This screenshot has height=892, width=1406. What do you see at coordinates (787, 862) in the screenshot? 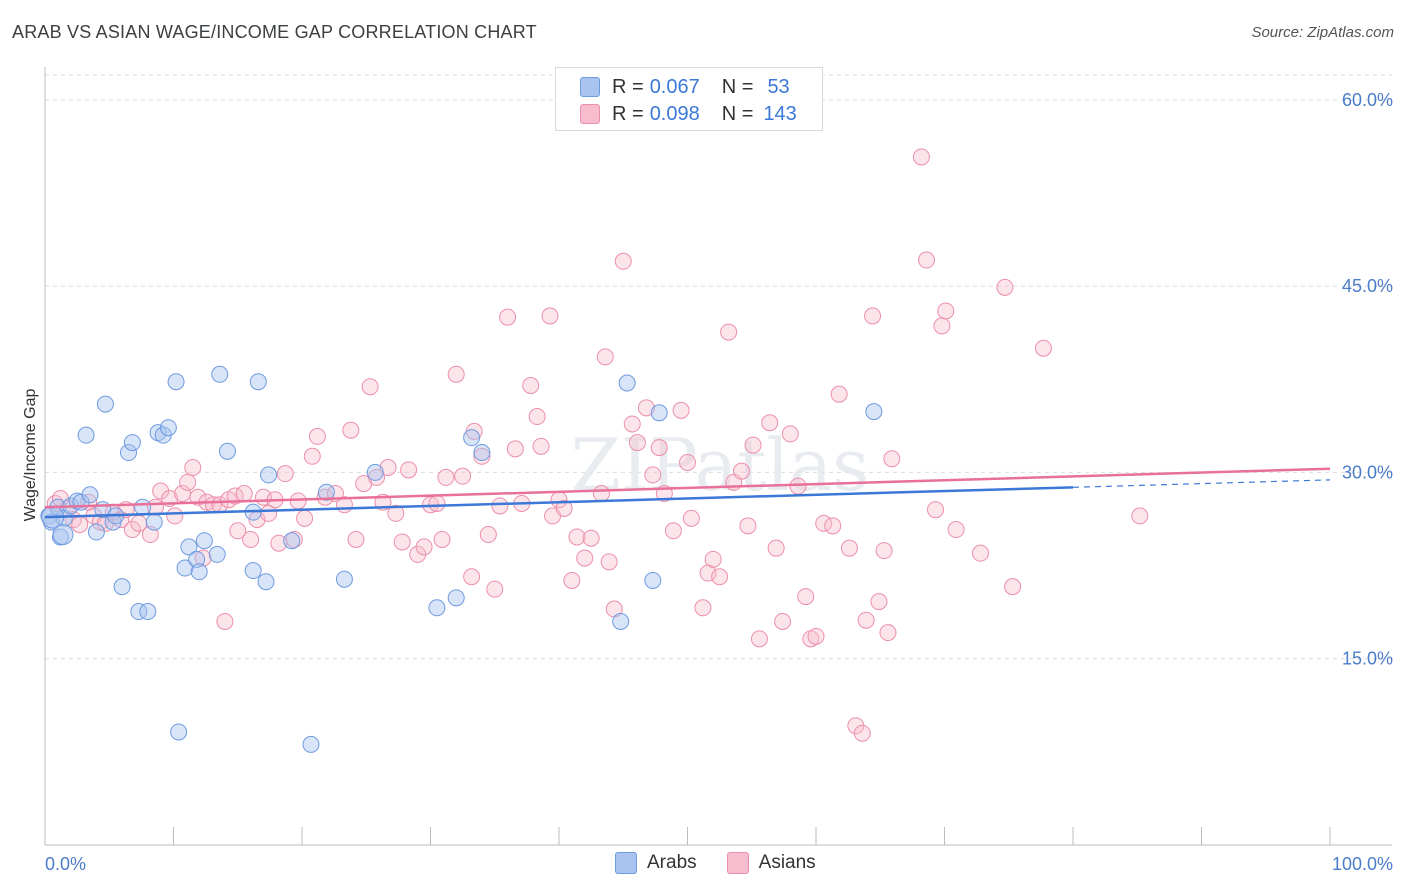
I see `legend-label-asians: Asians` at bounding box center [787, 862].